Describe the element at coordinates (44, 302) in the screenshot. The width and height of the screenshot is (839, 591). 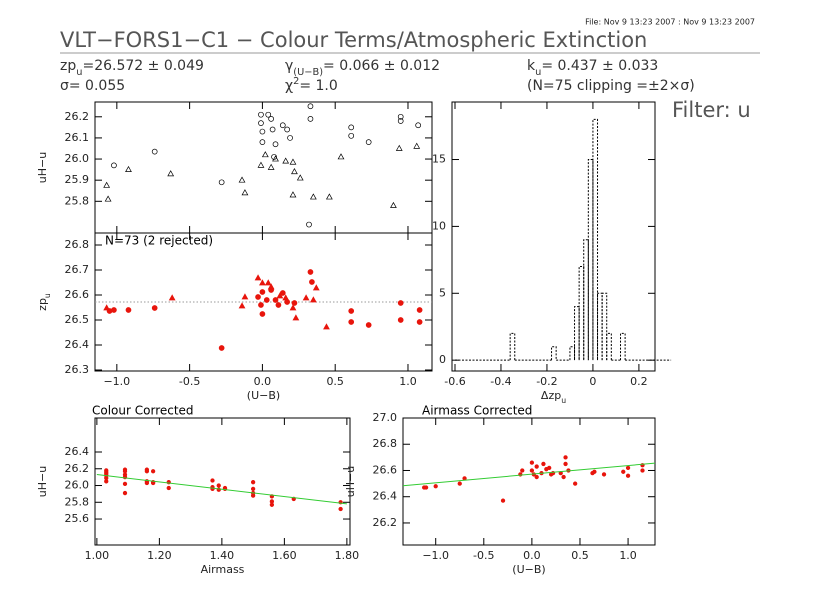
I see `y-axis-label: zpu` at that location.